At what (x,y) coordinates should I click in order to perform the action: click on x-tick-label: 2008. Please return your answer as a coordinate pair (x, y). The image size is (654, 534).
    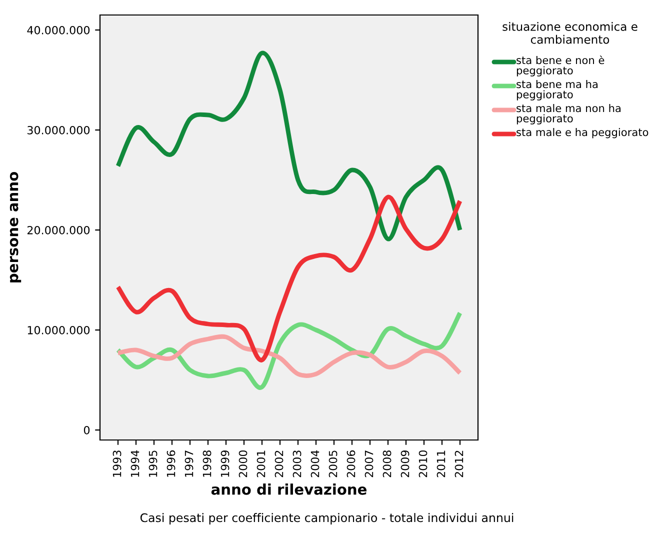
    Looking at the image, I should click on (387, 464).